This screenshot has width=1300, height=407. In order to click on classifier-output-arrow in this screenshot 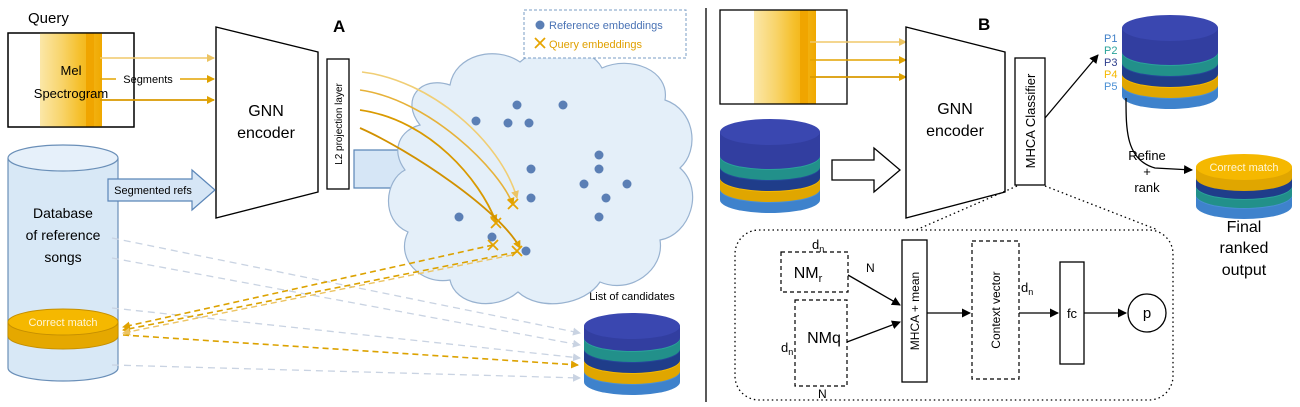, I will do `click(1071, 86)`.